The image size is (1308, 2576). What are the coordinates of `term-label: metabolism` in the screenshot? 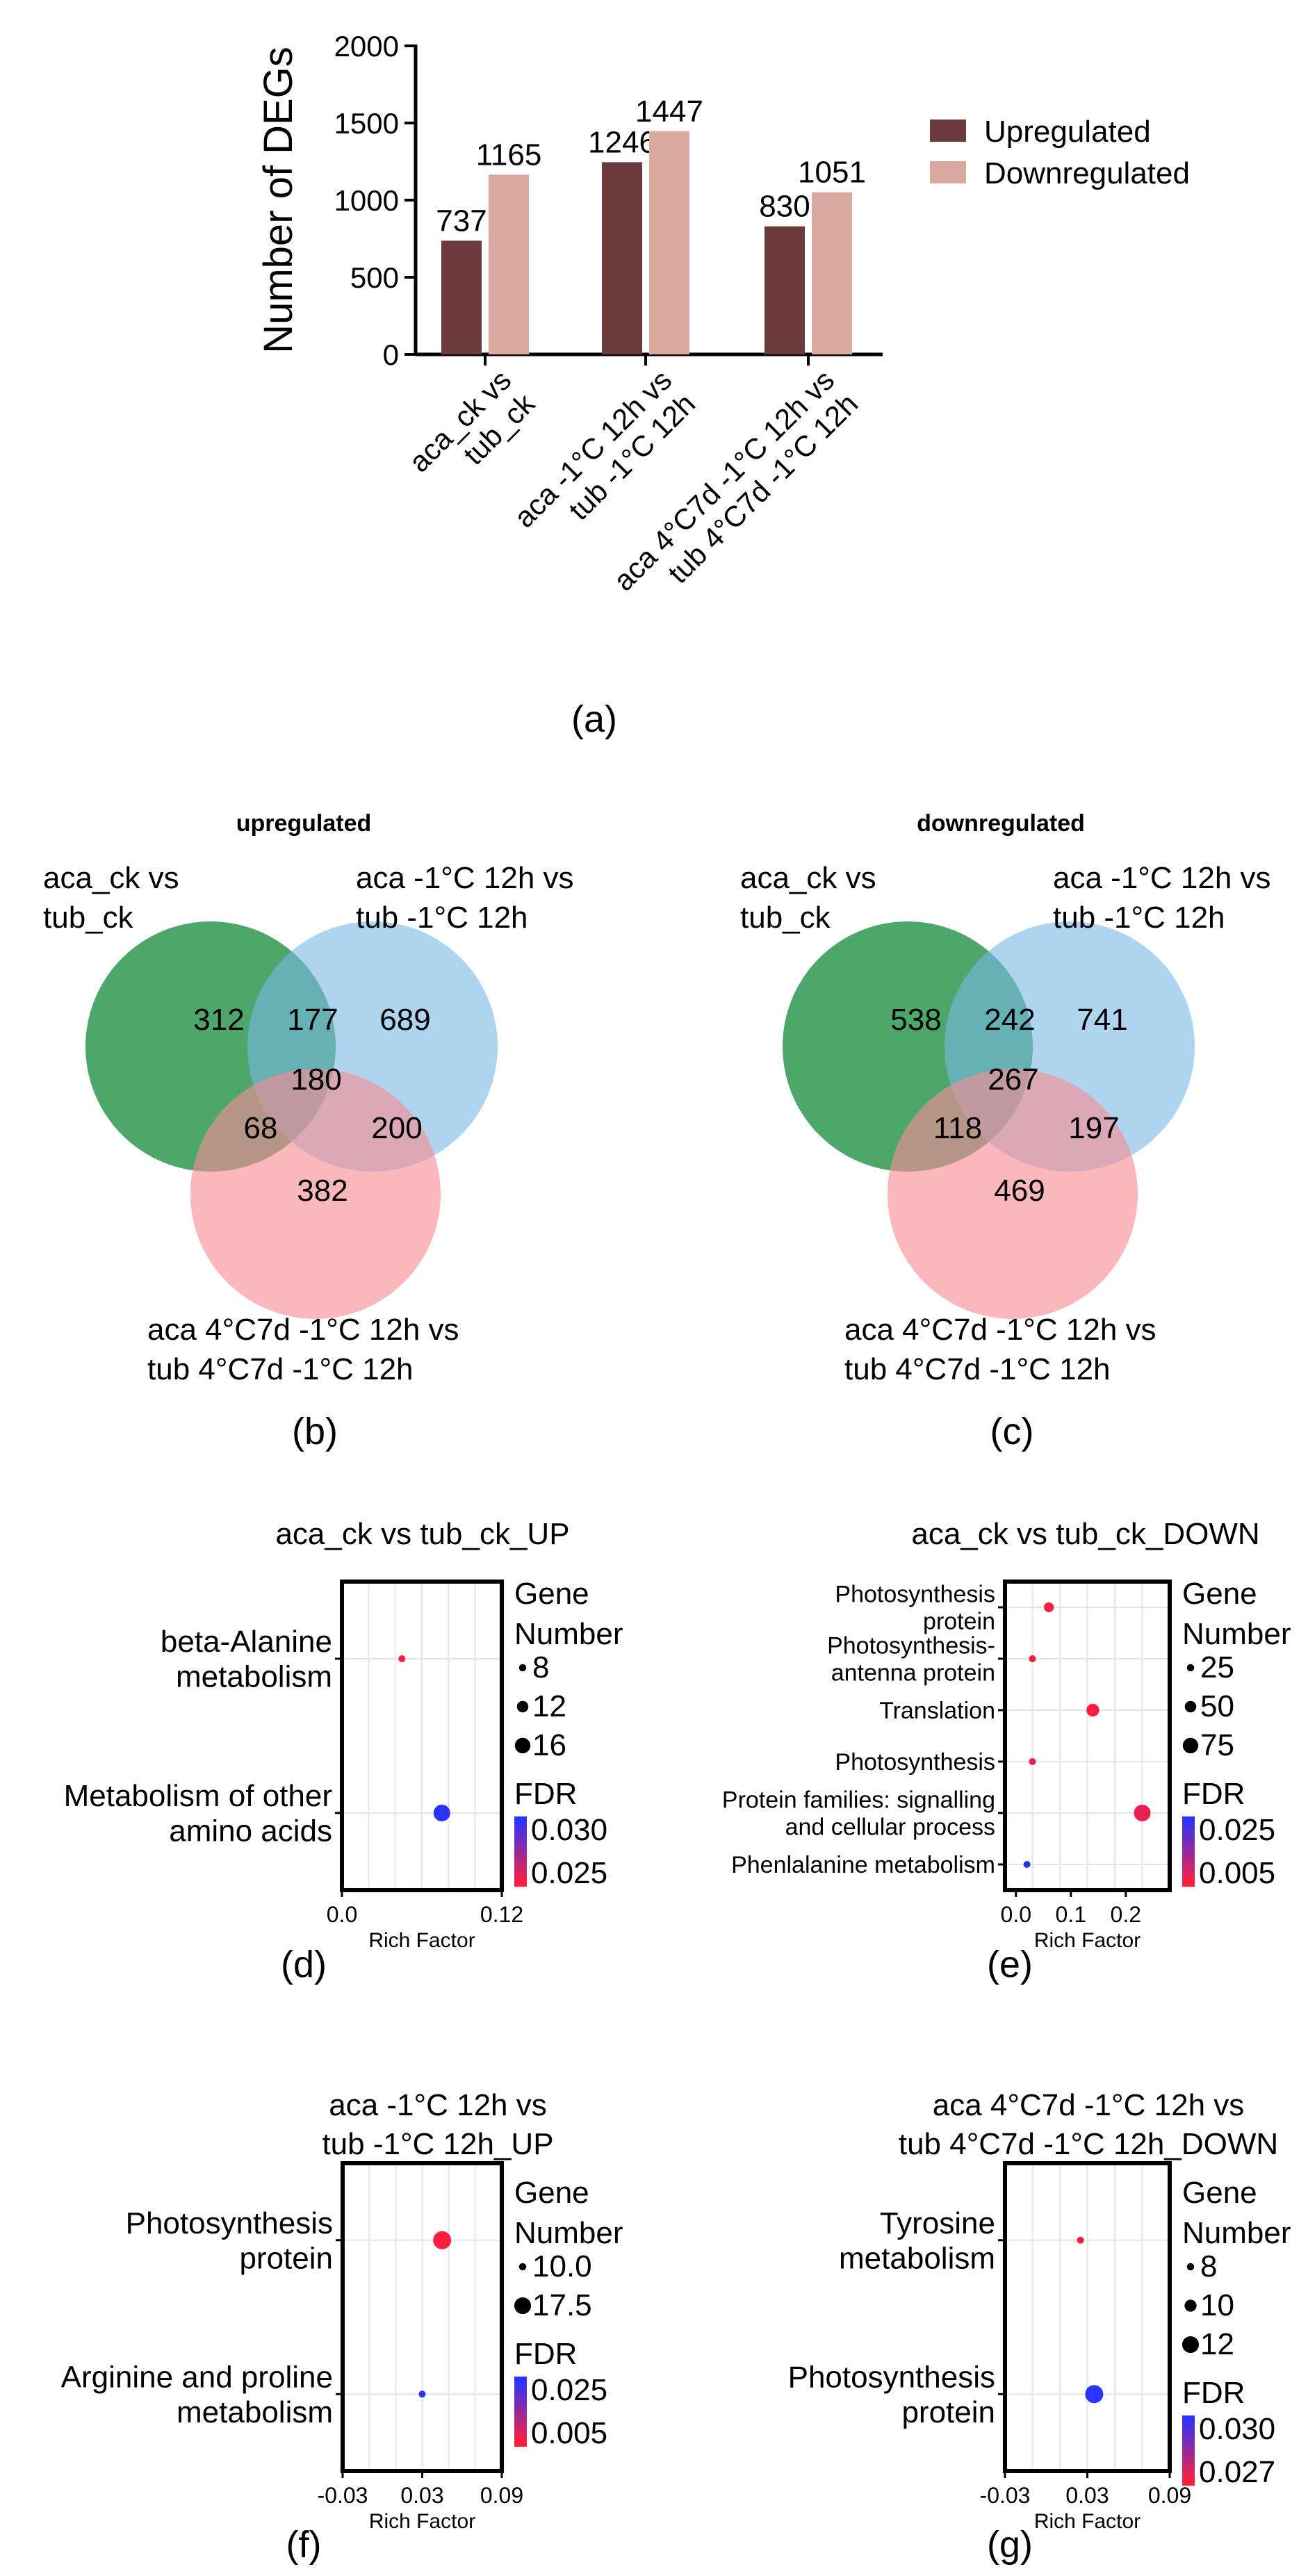 It's located at (255, 2412).